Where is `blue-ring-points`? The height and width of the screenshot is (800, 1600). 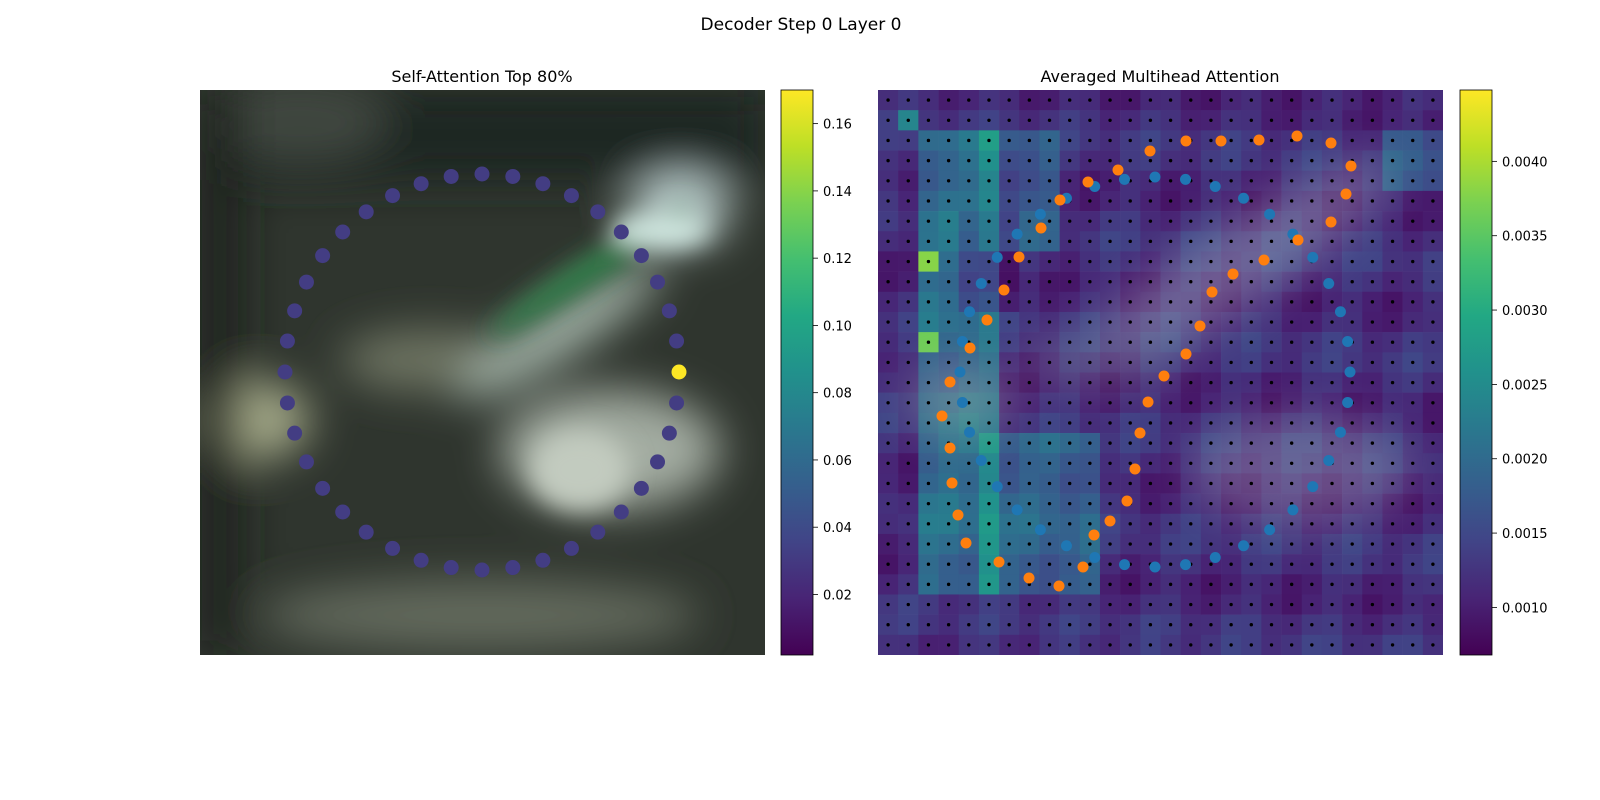
blue-ring-points is located at coordinates (1155, 372).